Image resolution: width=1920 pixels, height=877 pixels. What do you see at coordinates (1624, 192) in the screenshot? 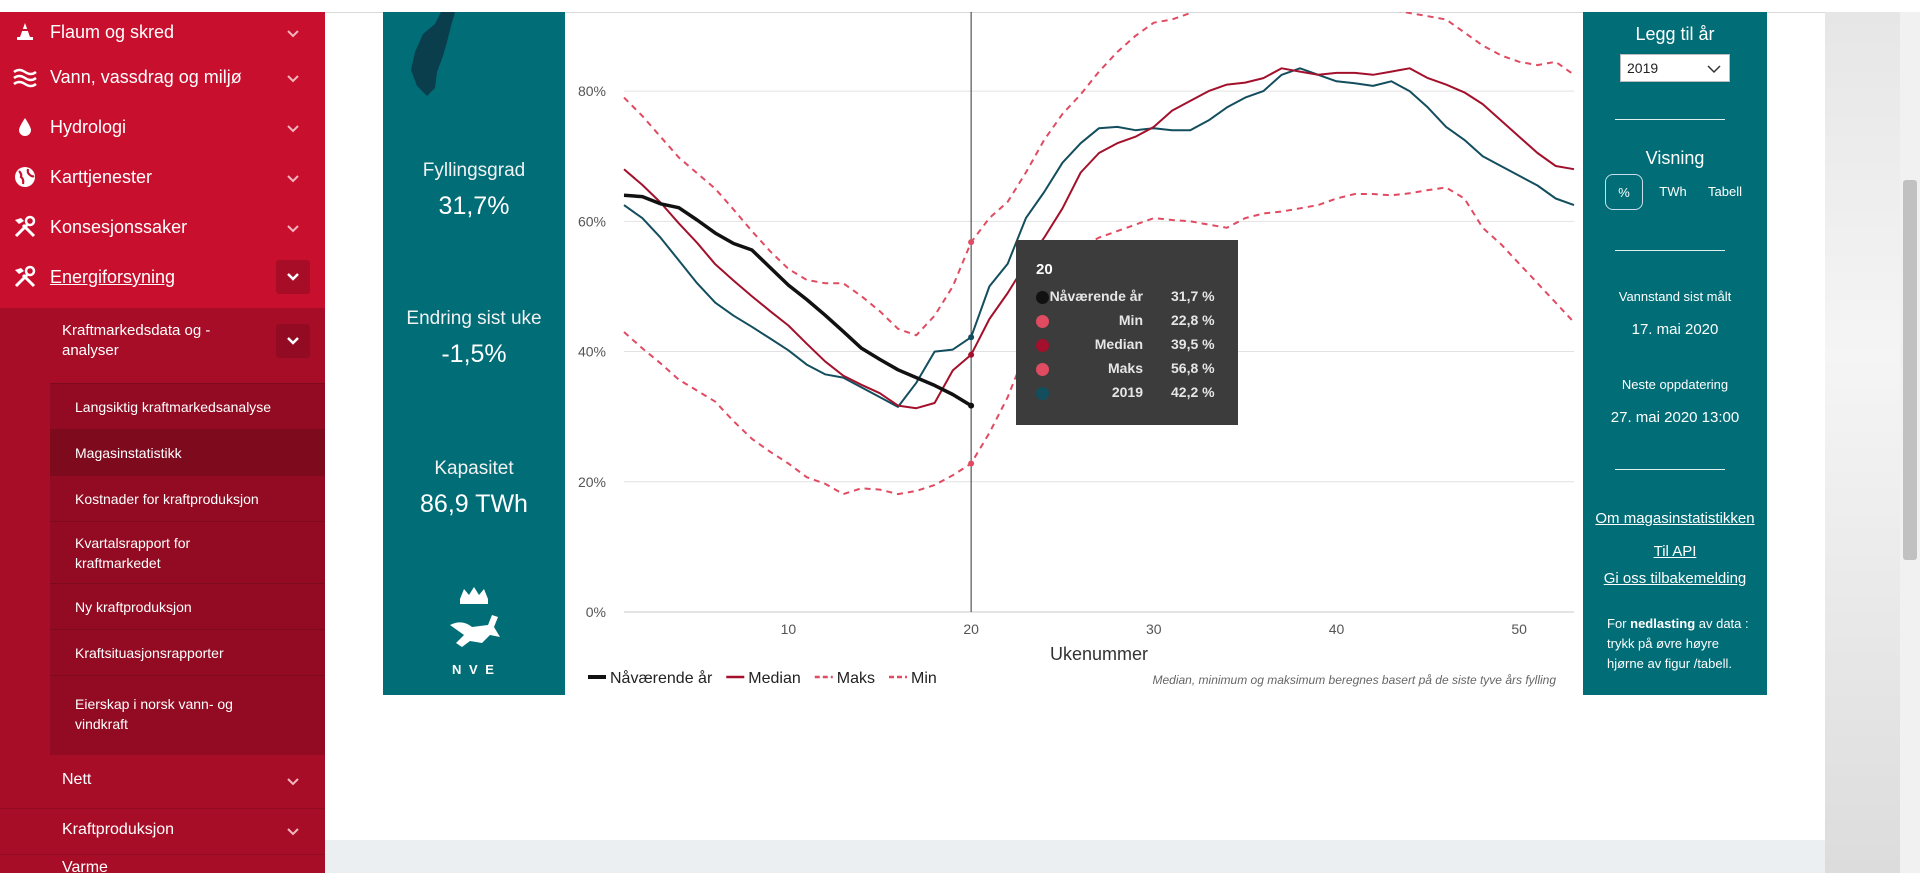
I see `view-percent-button: %` at bounding box center [1624, 192].